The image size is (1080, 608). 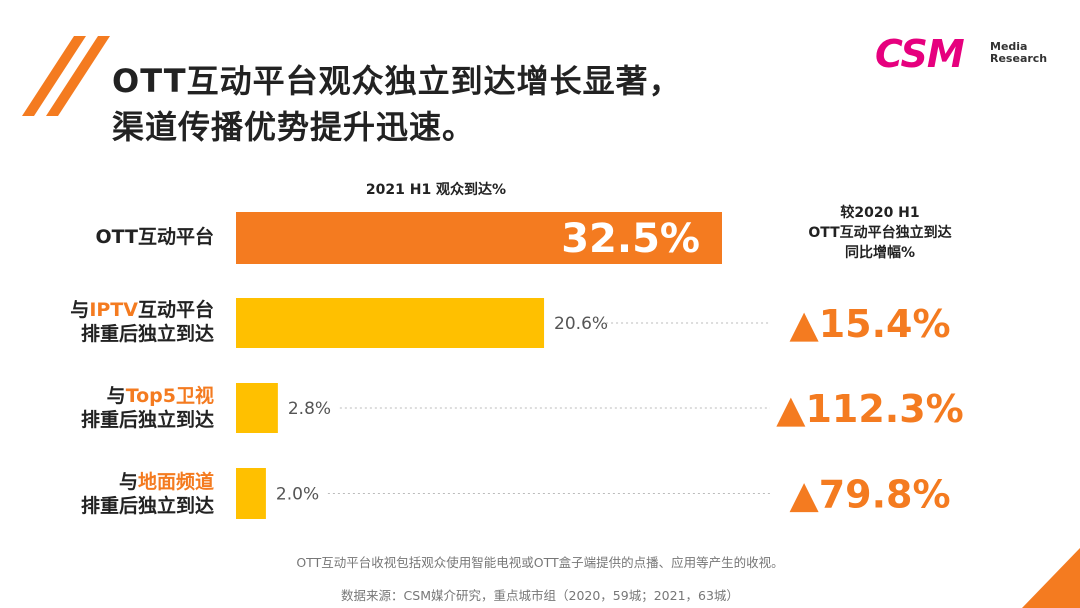 What do you see at coordinates (297, 495) in the screenshot?
I see `bar-value-label: 2.0%` at bounding box center [297, 495].